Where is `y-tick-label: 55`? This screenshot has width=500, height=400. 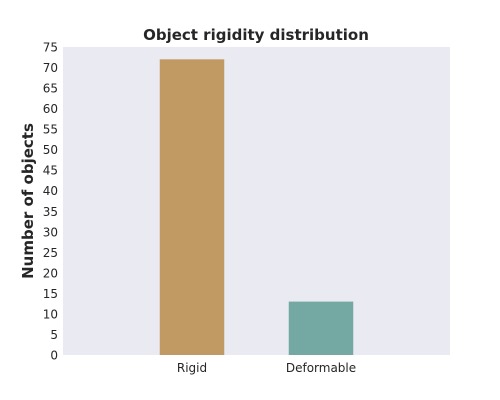
y-tick-label: 55 is located at coordinates (50, 130).